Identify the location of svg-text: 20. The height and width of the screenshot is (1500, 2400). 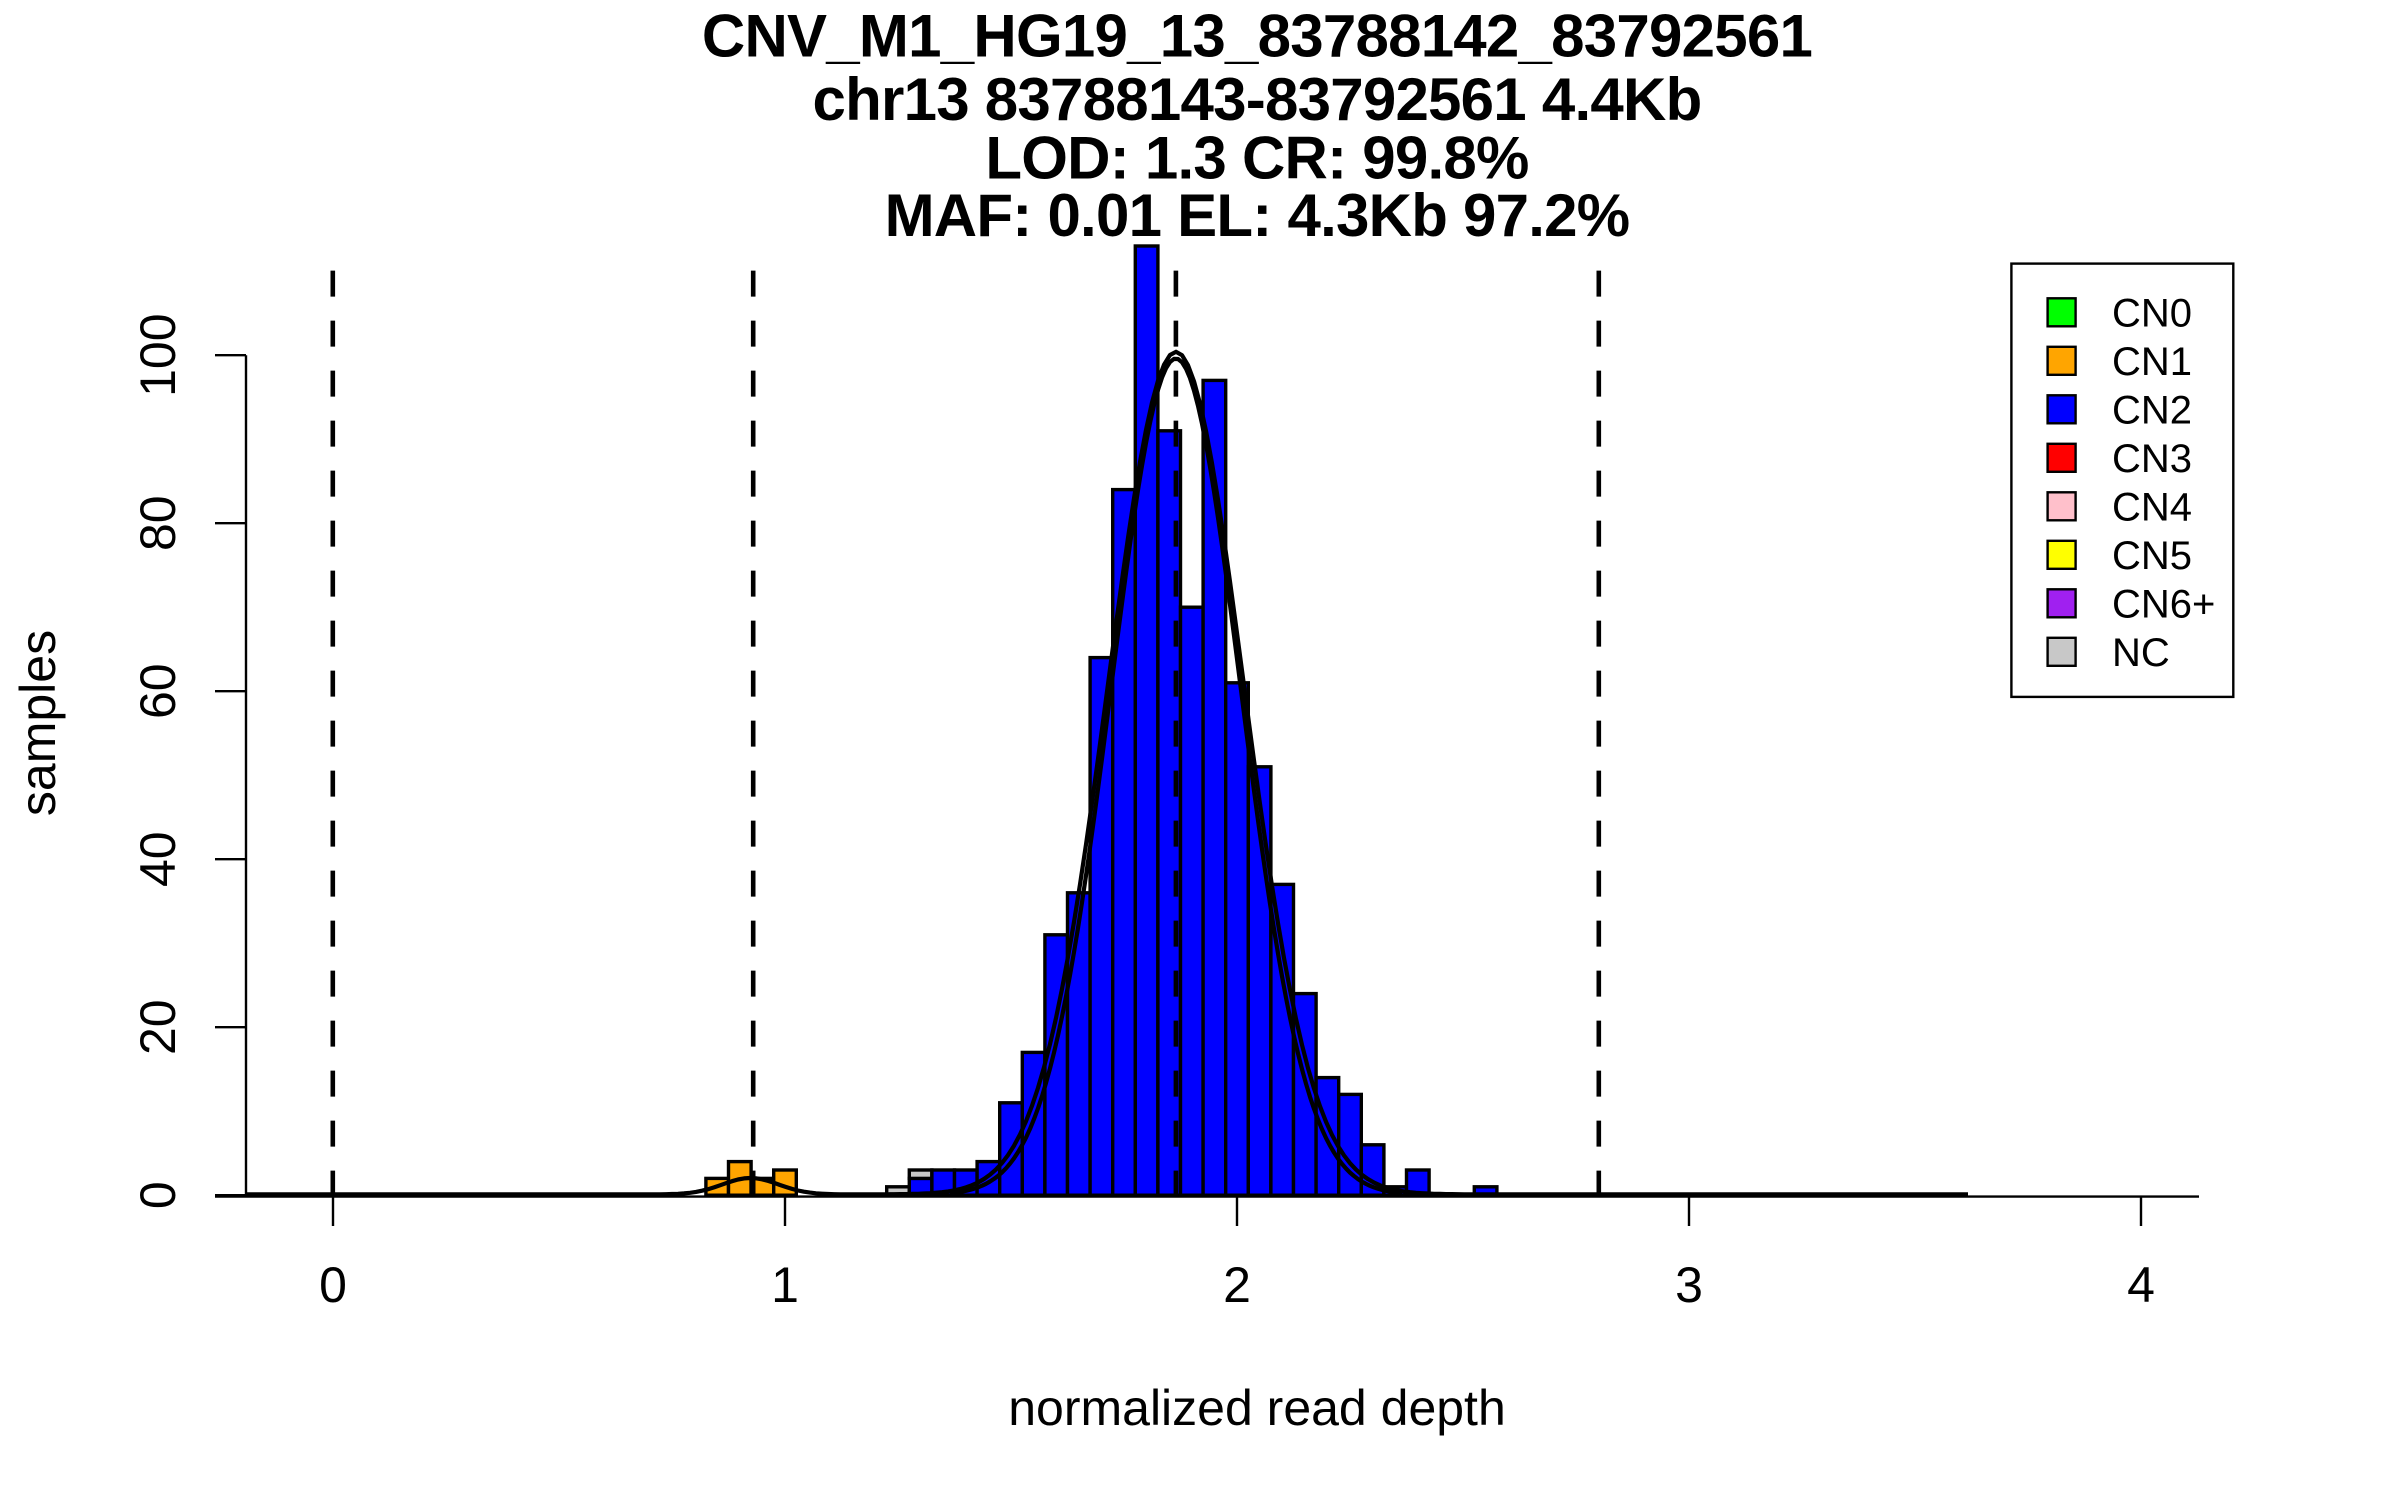
(158, 1027).